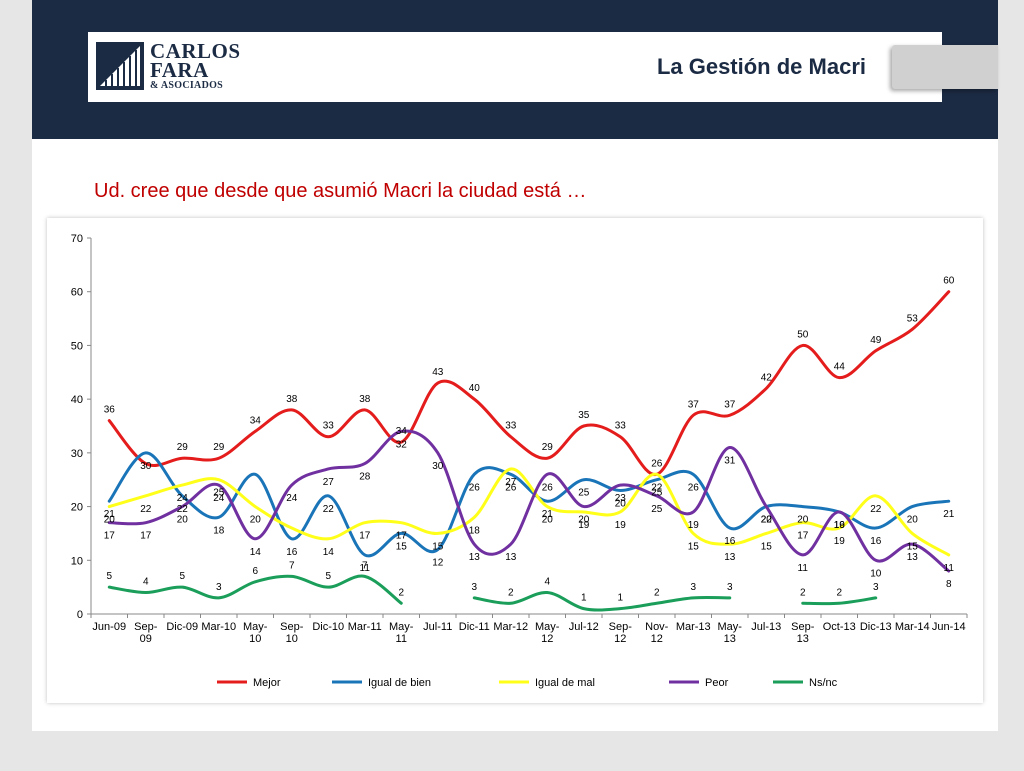 The width and height of the screenshot is (1024, 771). Describe the element at coordinates (876, 627) in the screenshot. I see `x-tick-label: Dic-13` at that location.